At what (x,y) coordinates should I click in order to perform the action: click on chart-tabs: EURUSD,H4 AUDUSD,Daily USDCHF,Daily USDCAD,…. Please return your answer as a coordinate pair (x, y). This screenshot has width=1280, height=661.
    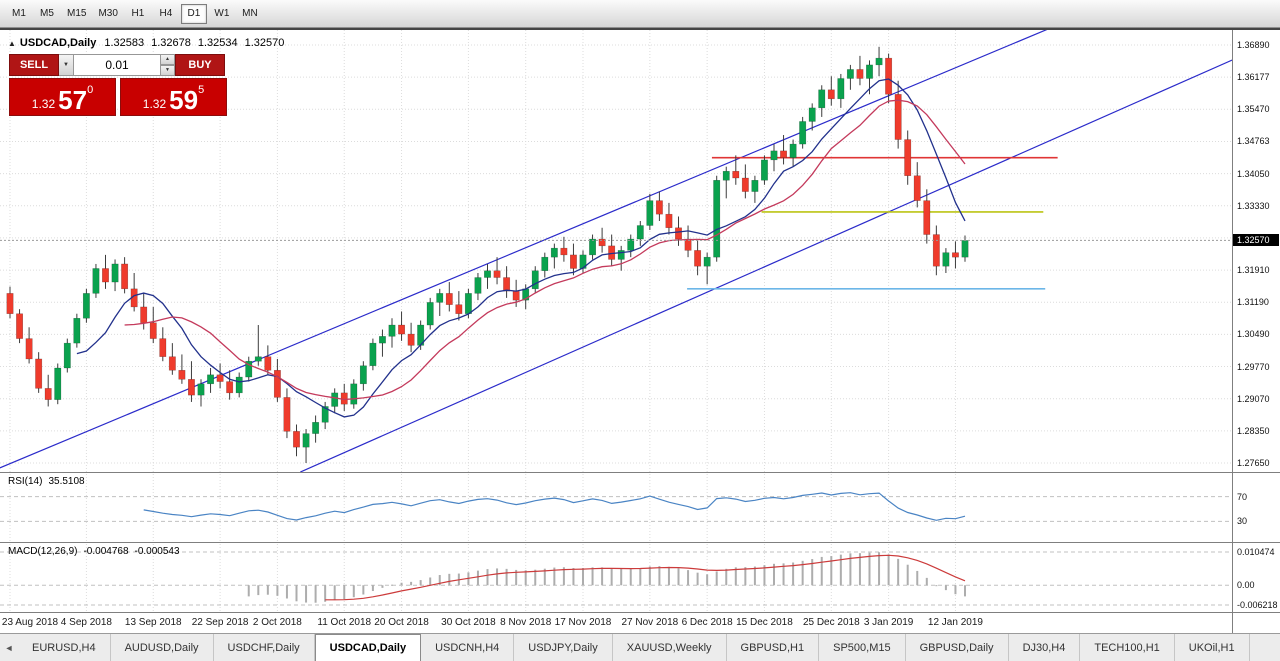
    Looking at the image, I should click on (634, 647).